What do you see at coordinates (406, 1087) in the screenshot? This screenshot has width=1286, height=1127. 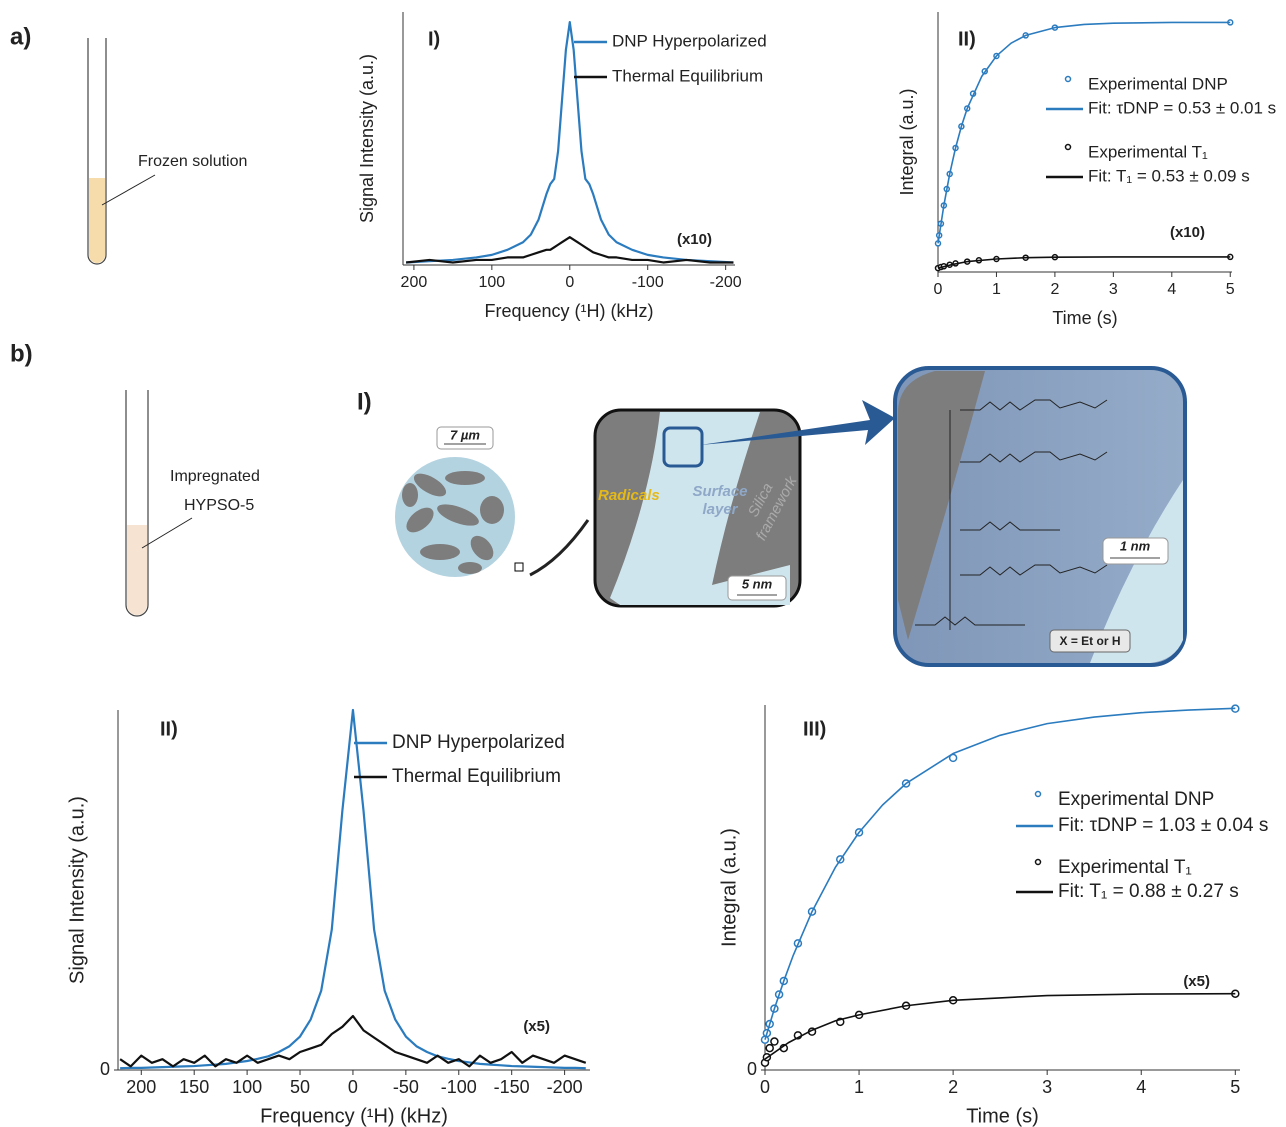 I see `x-tick-label: -50` at bounding box center [406, 1087].